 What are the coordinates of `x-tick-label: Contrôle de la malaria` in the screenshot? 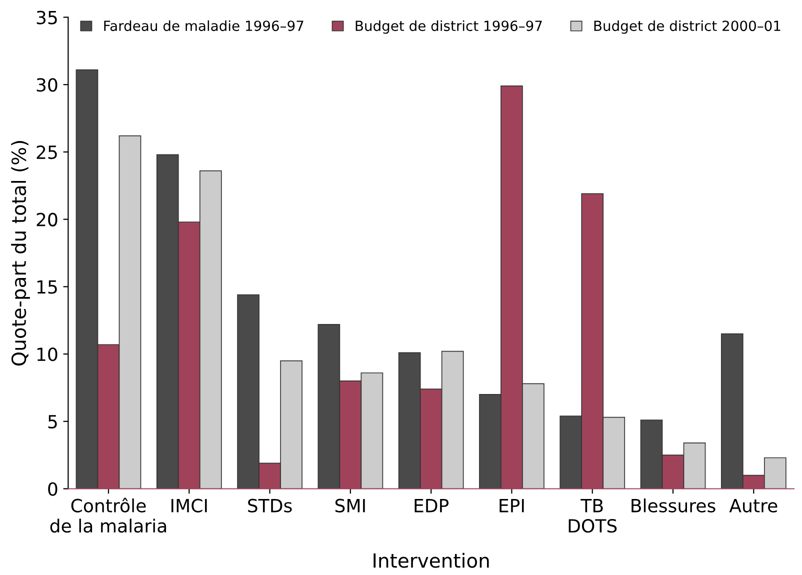 It's located at (108, 515).